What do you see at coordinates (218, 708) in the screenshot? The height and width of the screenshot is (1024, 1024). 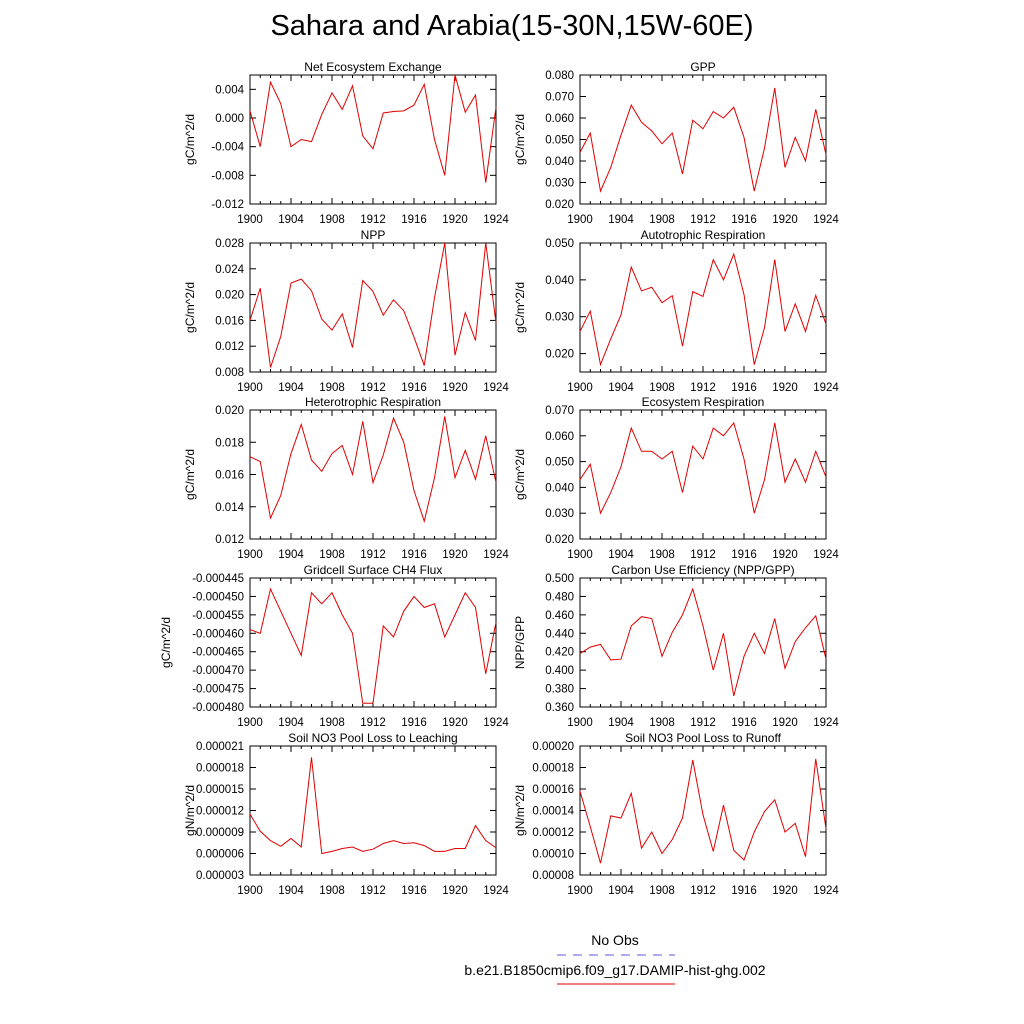 I see `y-tick-label: -0.000480` at bounding box center [218, 708].